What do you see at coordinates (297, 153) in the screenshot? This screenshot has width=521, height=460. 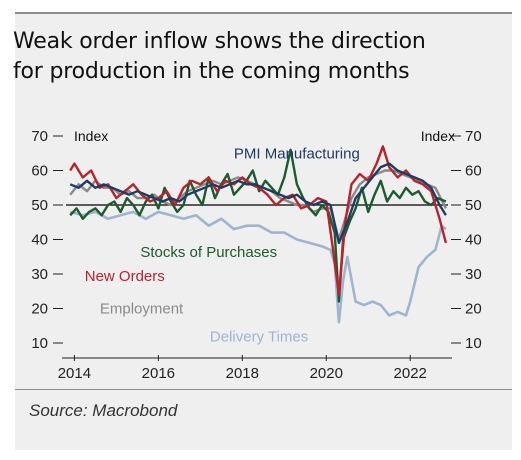 I see `series-label-pmi-manufacturing: PMI Manufacturing` at bounding box center [297, 153].